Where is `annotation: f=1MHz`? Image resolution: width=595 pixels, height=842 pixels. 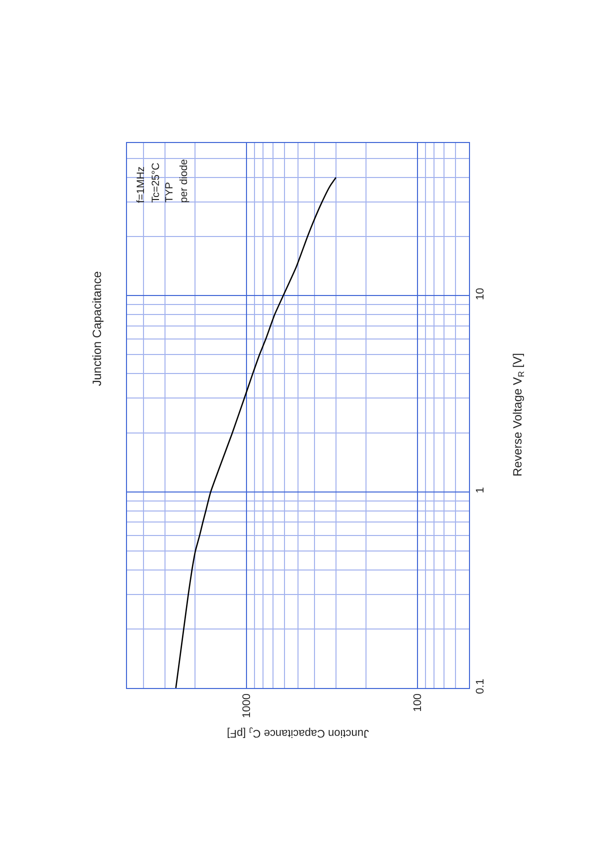 annotation: f=1MHz is located at coordinates (141, 184).